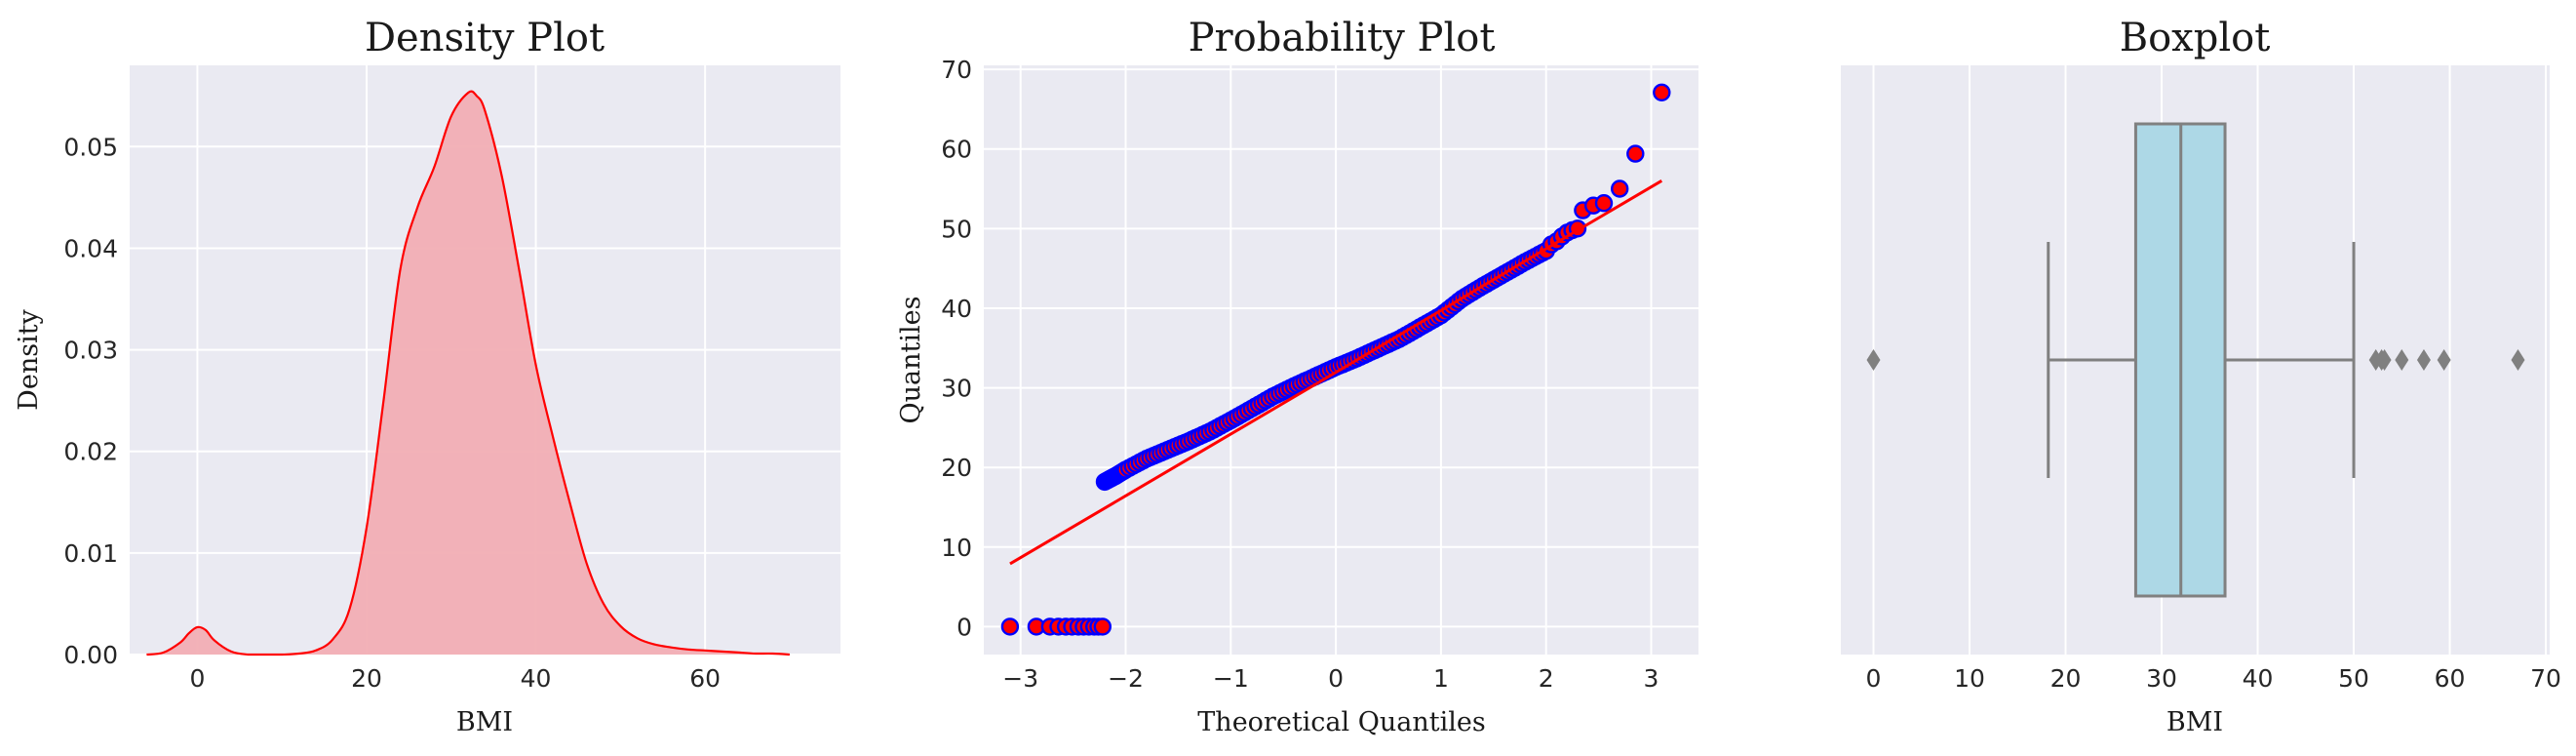 This screenshot has height=756, width=2576. What do you see at coordinates (956, 348) in the screenshot?
I see `probability-y-ticks: 0 10 20 30 40 50 60 70` at bounding box center [956, 348].